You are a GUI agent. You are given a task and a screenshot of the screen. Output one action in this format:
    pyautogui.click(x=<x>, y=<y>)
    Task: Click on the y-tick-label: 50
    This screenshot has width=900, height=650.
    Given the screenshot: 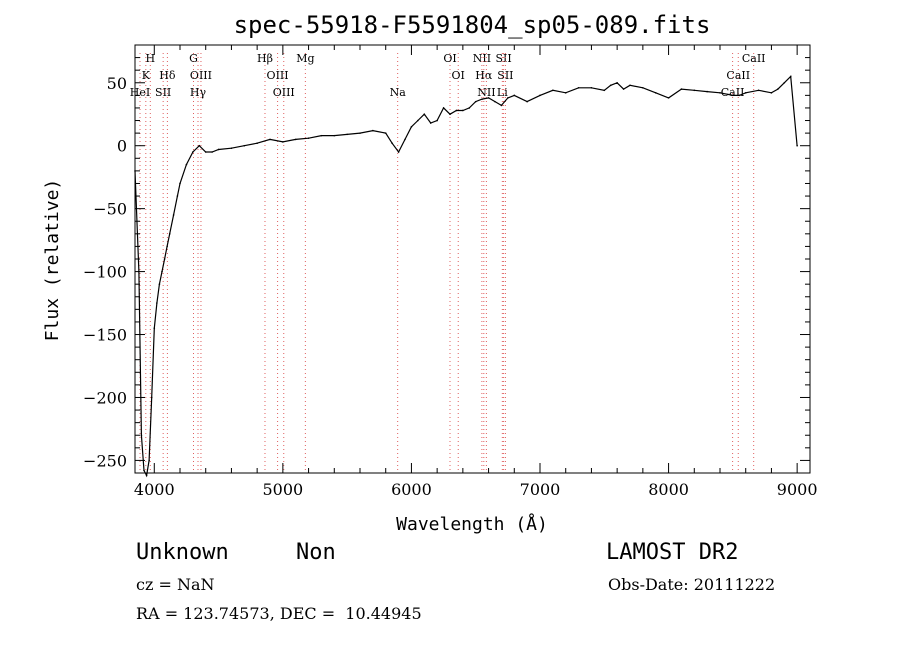 What is the action you would take?
    pyautogui.click(x=117, y=83)
    